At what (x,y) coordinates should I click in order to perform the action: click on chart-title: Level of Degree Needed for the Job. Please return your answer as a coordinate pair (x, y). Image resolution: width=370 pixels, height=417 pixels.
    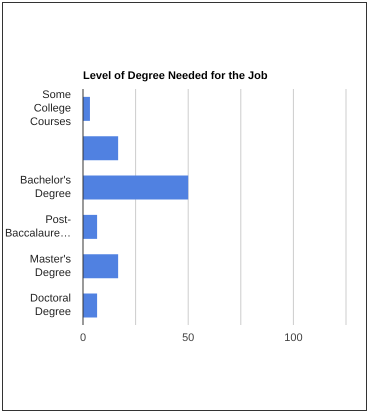
    Looking at the image, I should click on (175, 76).